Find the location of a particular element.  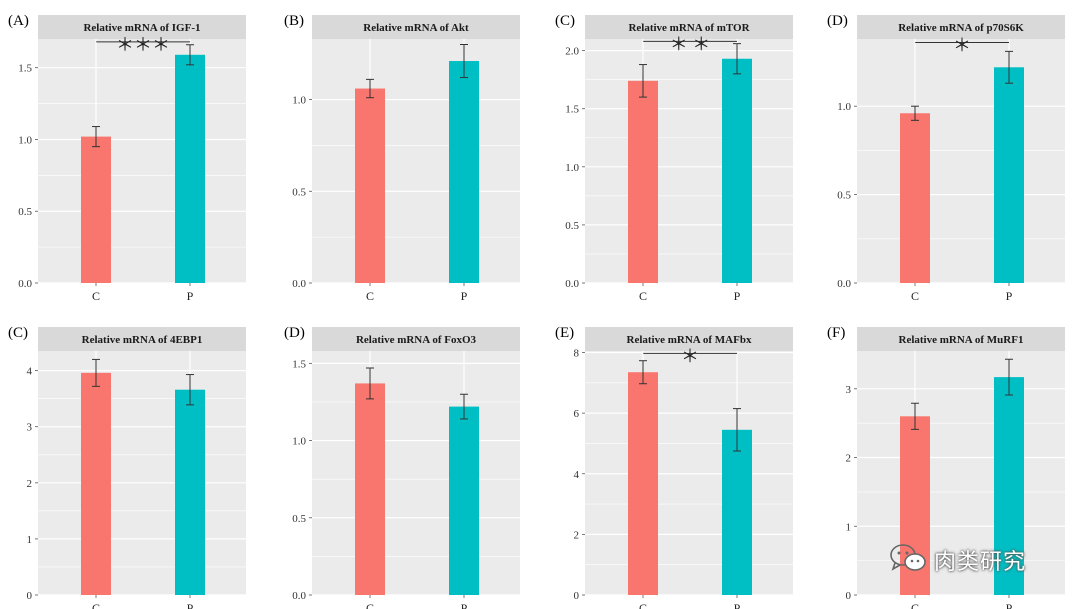

significance-label: ＊＊＊ is located at coordinates (143, 45).